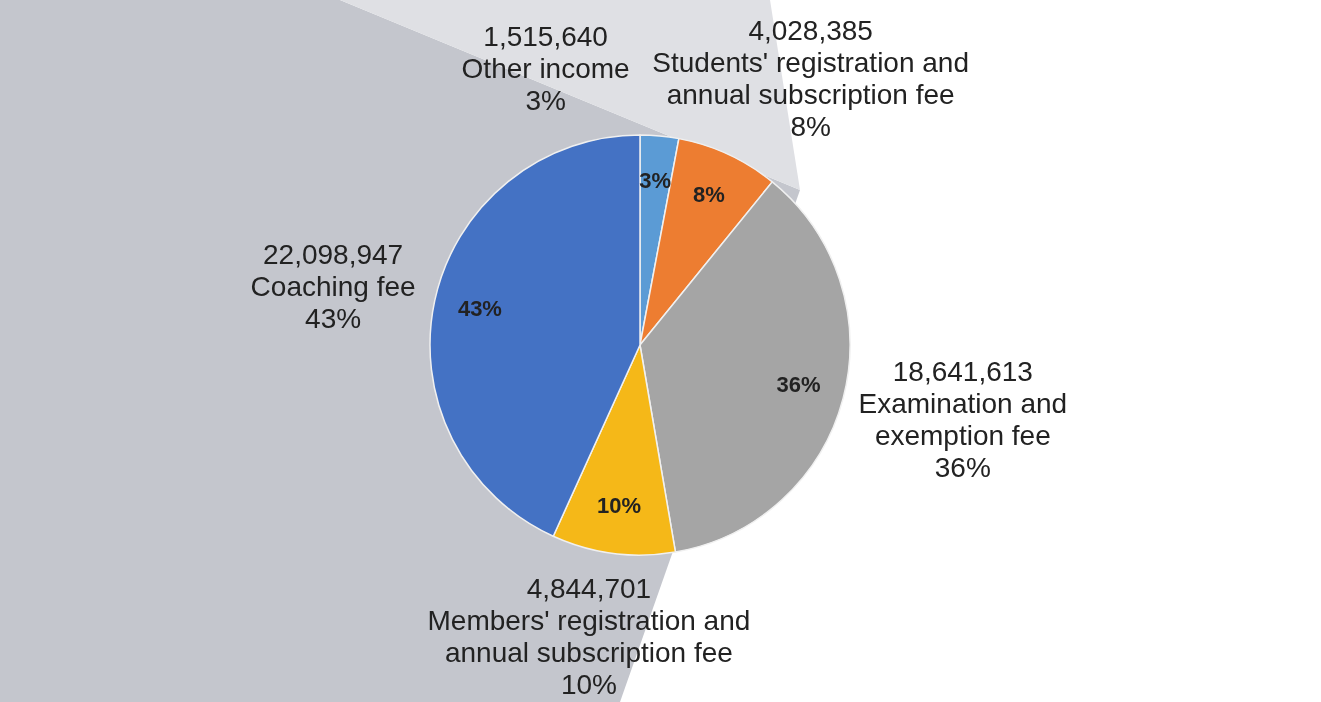  I want to click on slice-label: Members' registration and annual subscription fee, so click(589, 637).